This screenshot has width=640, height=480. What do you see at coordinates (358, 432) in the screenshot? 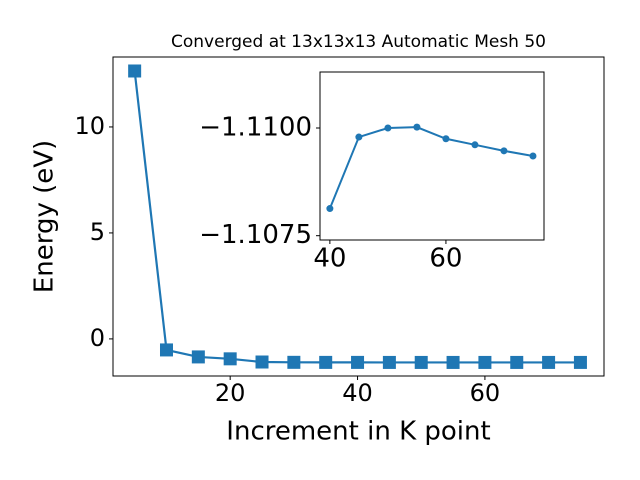
I see `x-axis-label: Increment in K point` at bounding box center [358, 432].